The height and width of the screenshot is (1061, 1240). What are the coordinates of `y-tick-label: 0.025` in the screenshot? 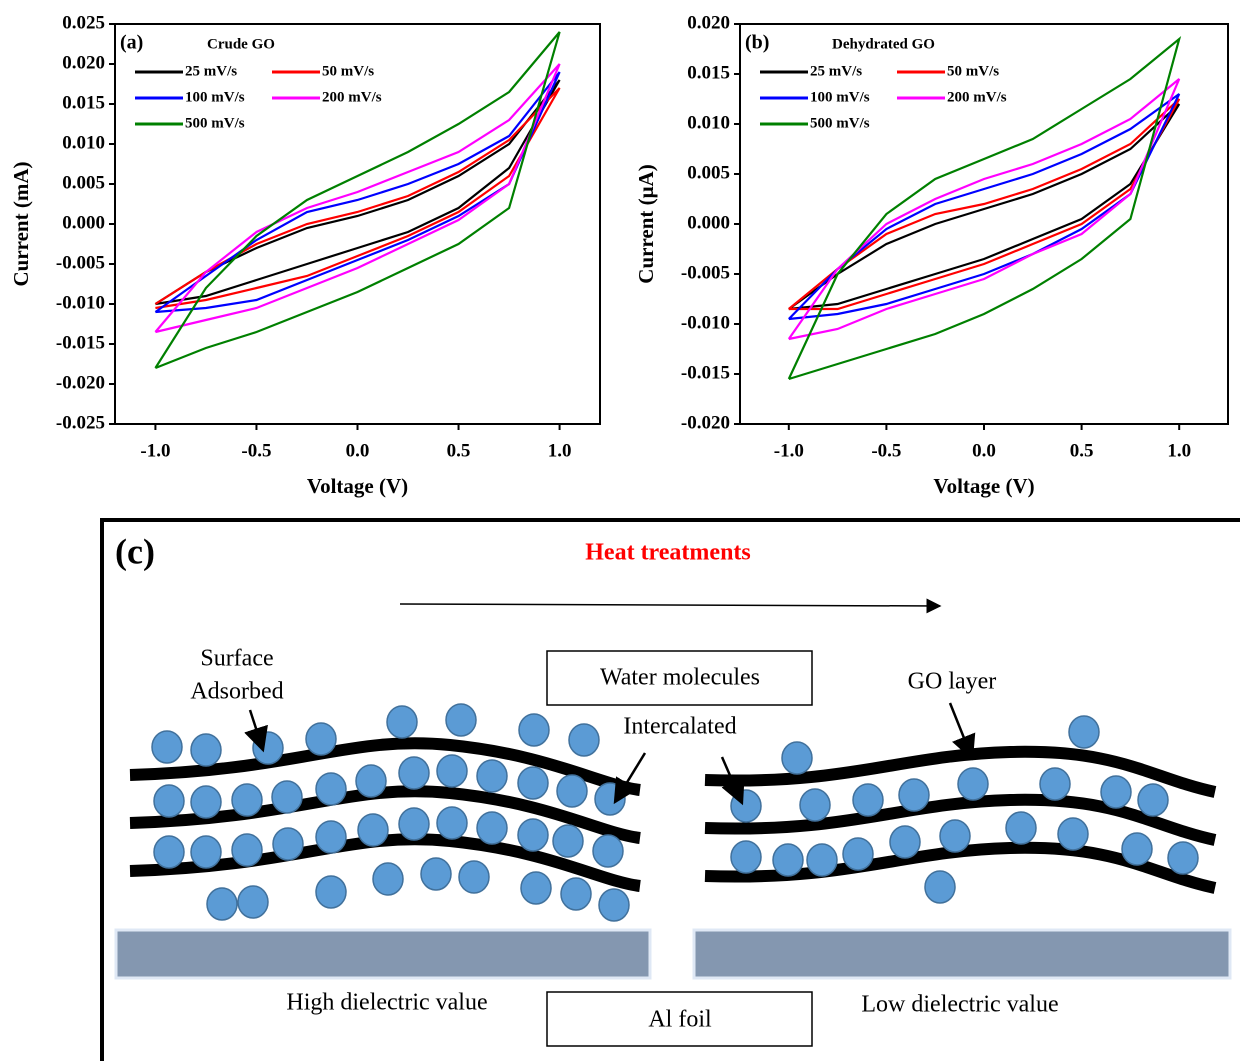 It's located at (83, 22).